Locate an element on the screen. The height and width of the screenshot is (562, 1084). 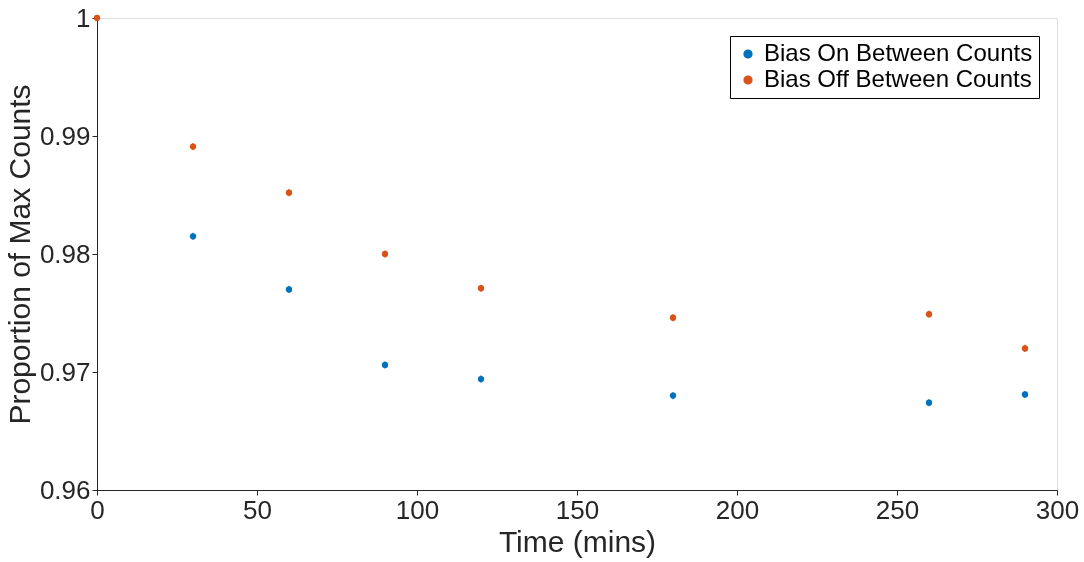
x-tick-label: 200 is located at coordinates (737, 509).